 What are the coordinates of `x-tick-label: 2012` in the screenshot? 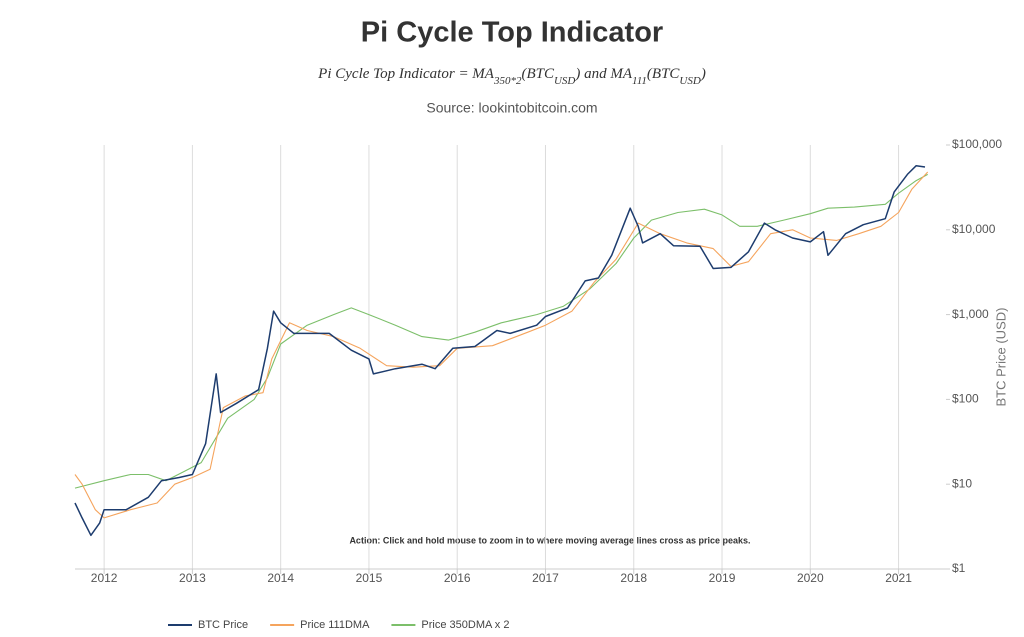 It's located at (104, 578).